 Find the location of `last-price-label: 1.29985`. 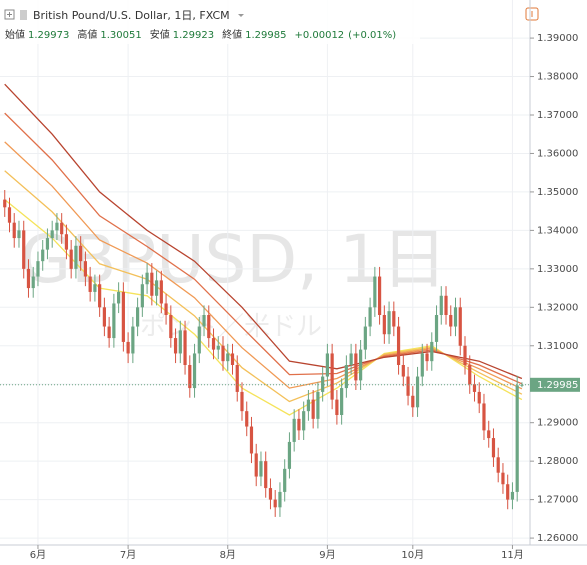

last-price-label: 1.29985 is located at coordinates (557, 385).